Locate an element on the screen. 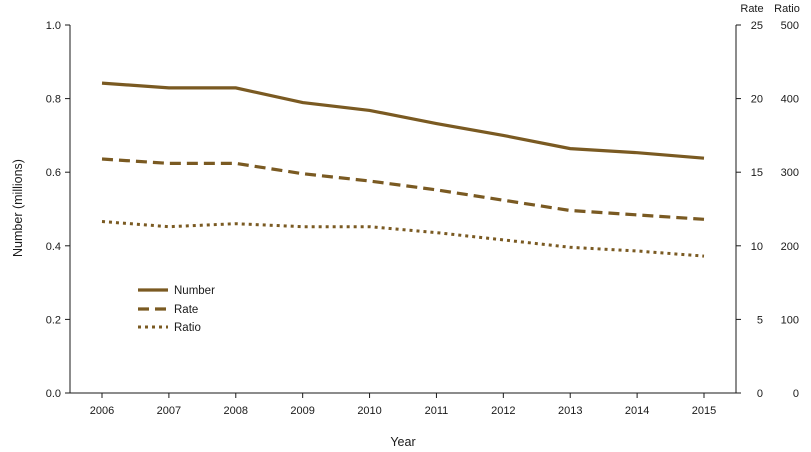 The height and width of the screenshot is (452, 811). x-tick-label: 2009 is located at coordinates (302, 411).